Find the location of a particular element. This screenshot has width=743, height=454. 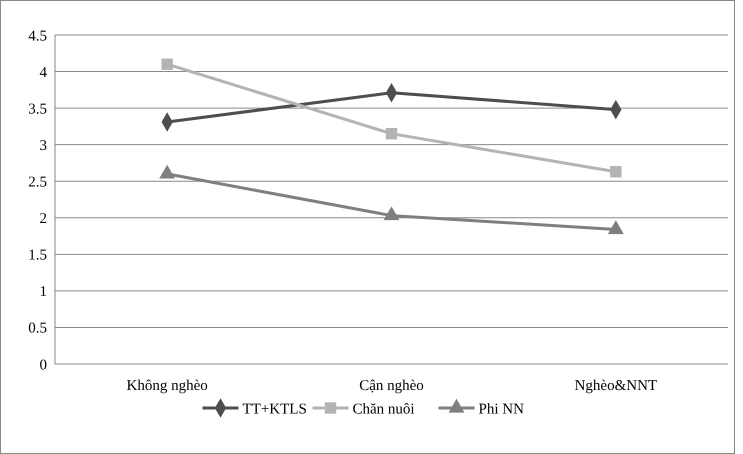

legend-label: TT+KTLS is located at coordinates (274, 409).